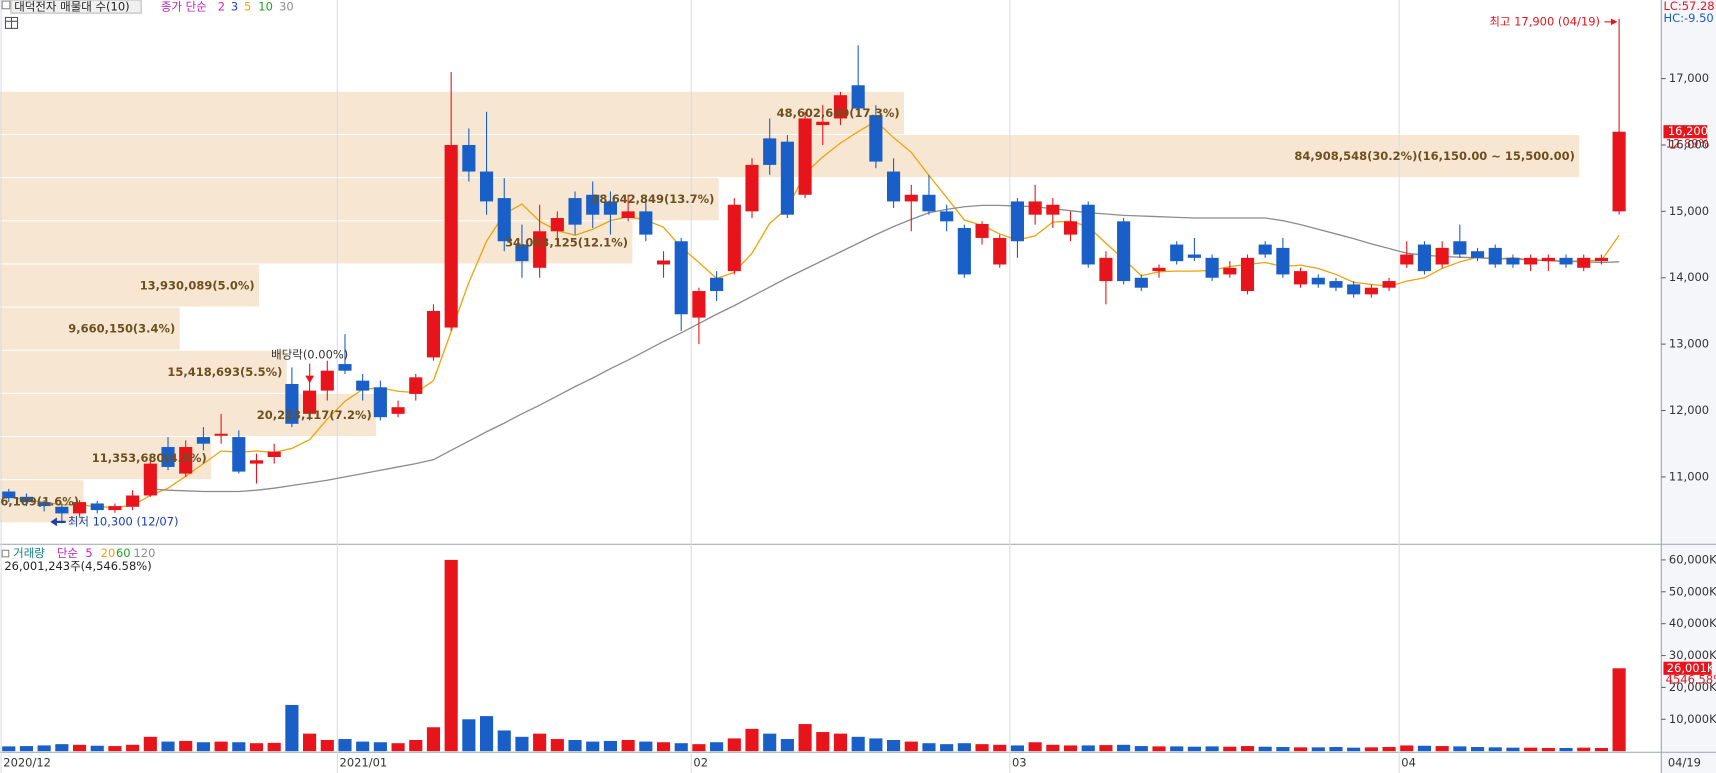 The height and width of the screenshot is (773, 1716). I want to click on title-box, so click(76, 7).